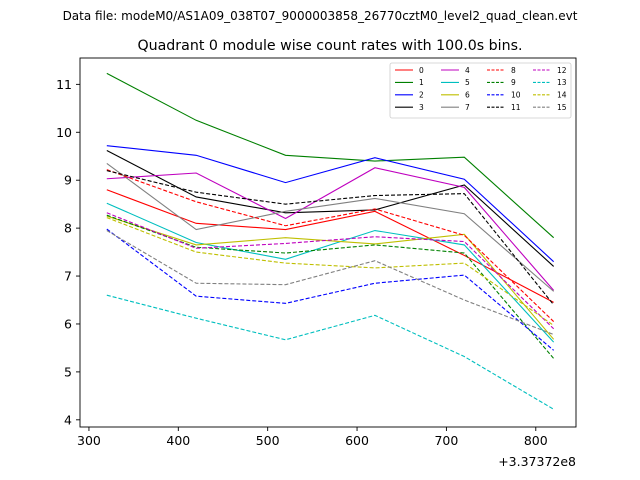 The width and height of the screenshot is (640, 480). Describe the element at coordinates (480, 90) in the screenshot. I see `legend-box` at that location.